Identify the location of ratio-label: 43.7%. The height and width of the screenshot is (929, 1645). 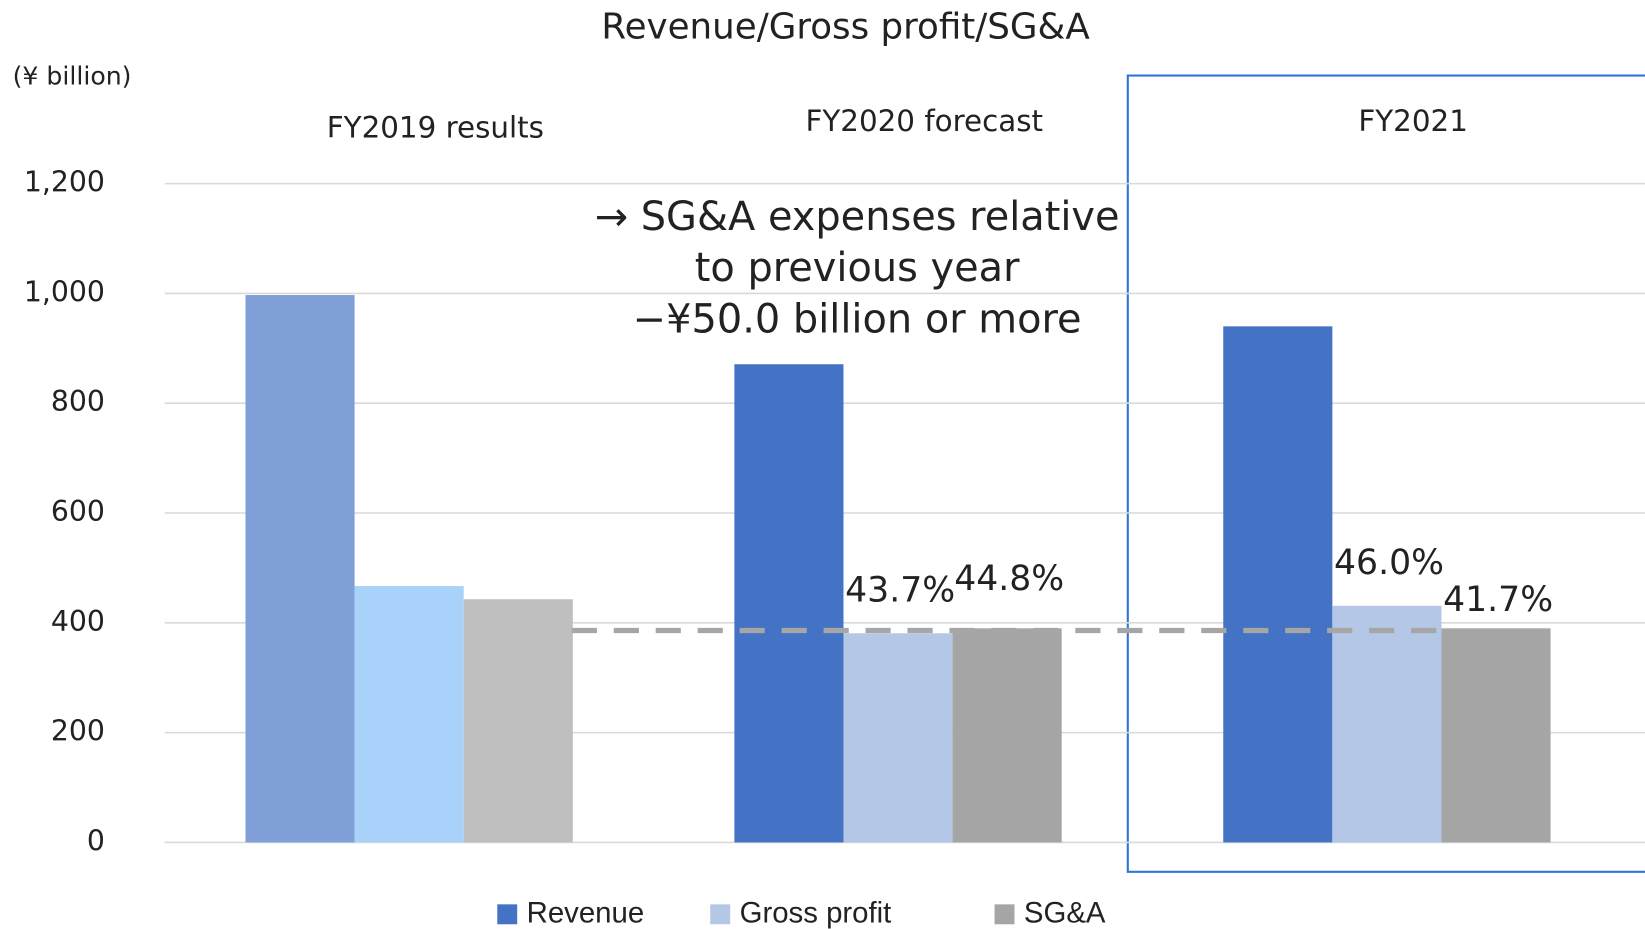
(900, 590).